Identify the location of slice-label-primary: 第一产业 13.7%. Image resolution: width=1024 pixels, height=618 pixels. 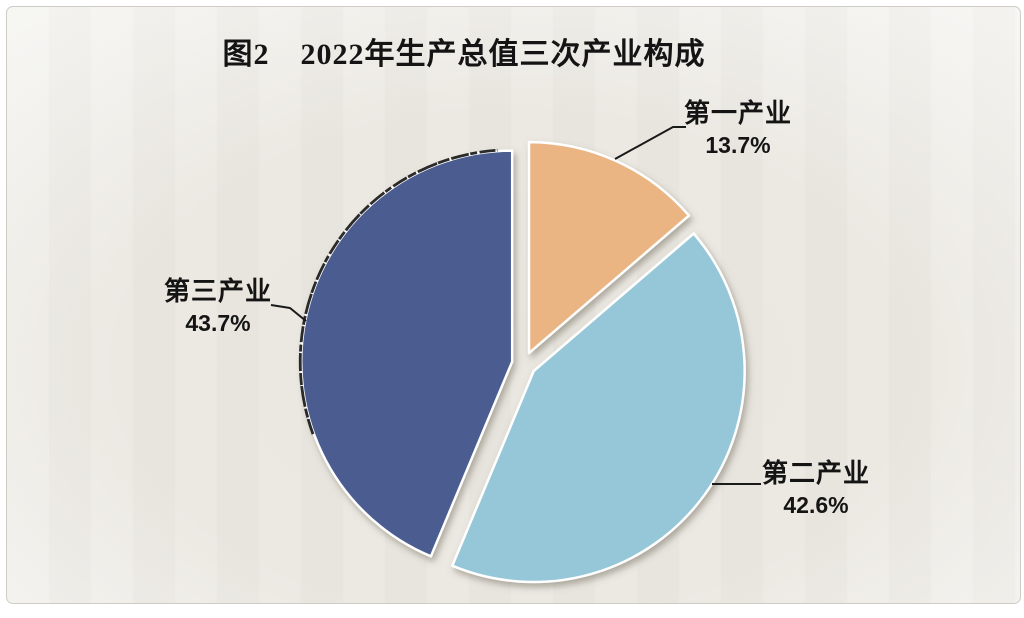
(738, 128).